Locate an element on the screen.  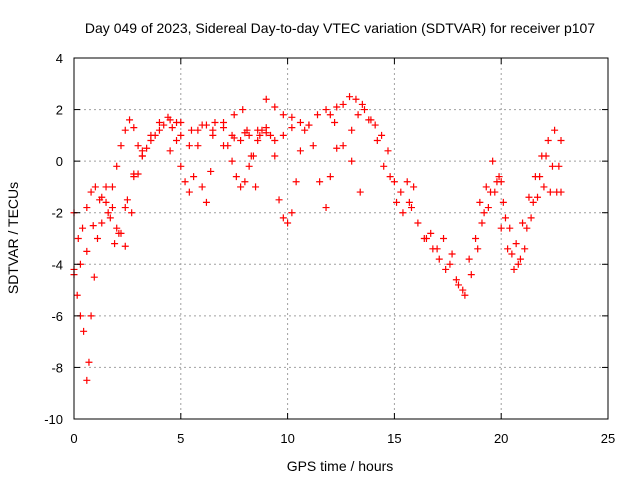
series-sat-c is located at coordinates (183, 195).